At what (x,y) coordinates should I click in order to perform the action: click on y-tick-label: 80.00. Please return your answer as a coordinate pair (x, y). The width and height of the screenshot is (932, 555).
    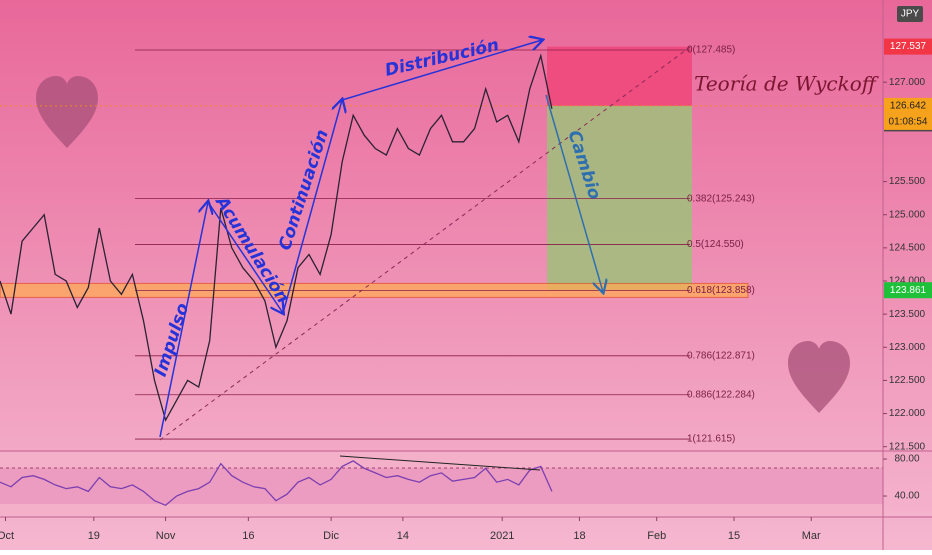
    Looking at the image, I should click on (906, 459).